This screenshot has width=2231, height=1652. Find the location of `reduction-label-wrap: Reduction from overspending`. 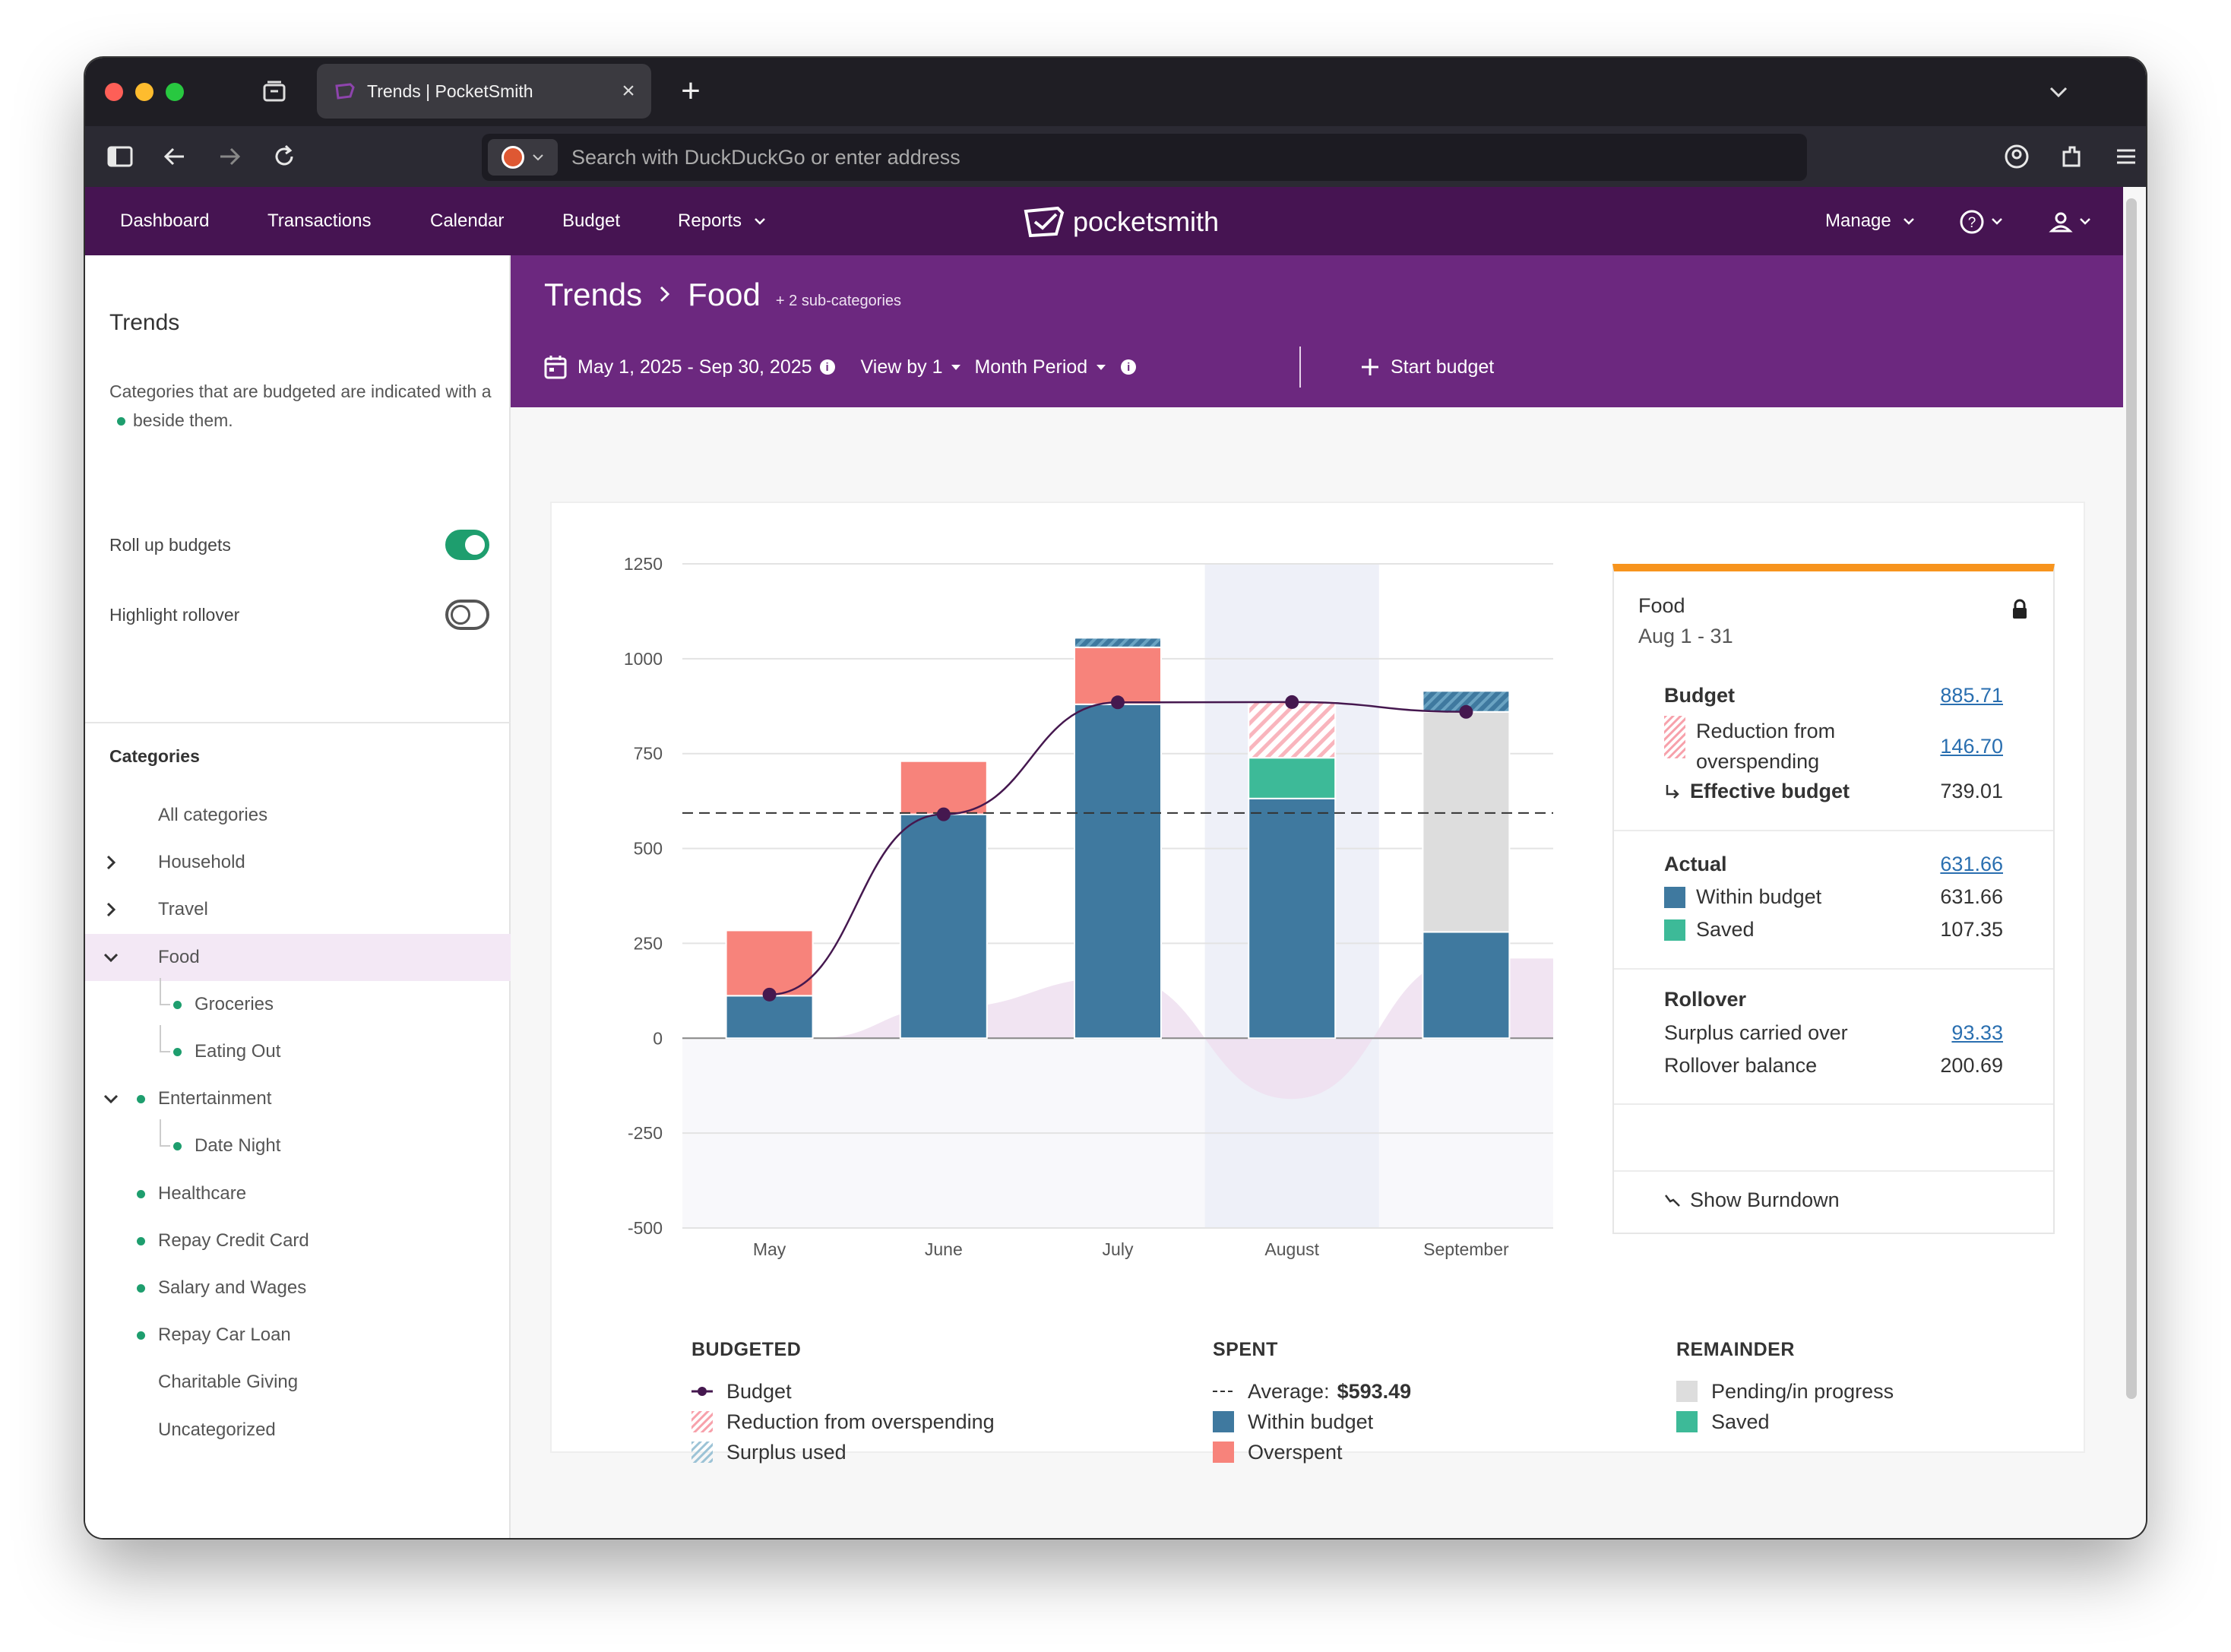

reduction-label-wrap: Reduction from overspending is located at coordinates (1759, 746).